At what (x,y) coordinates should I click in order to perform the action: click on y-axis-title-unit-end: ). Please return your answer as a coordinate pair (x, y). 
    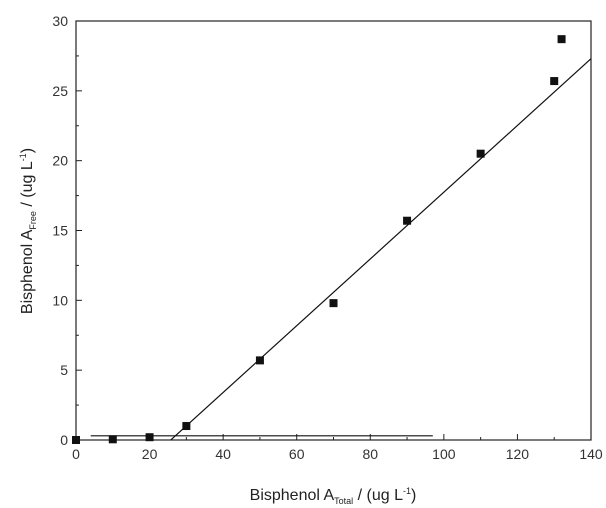
    Looking at the image, I should click on (27, 150).